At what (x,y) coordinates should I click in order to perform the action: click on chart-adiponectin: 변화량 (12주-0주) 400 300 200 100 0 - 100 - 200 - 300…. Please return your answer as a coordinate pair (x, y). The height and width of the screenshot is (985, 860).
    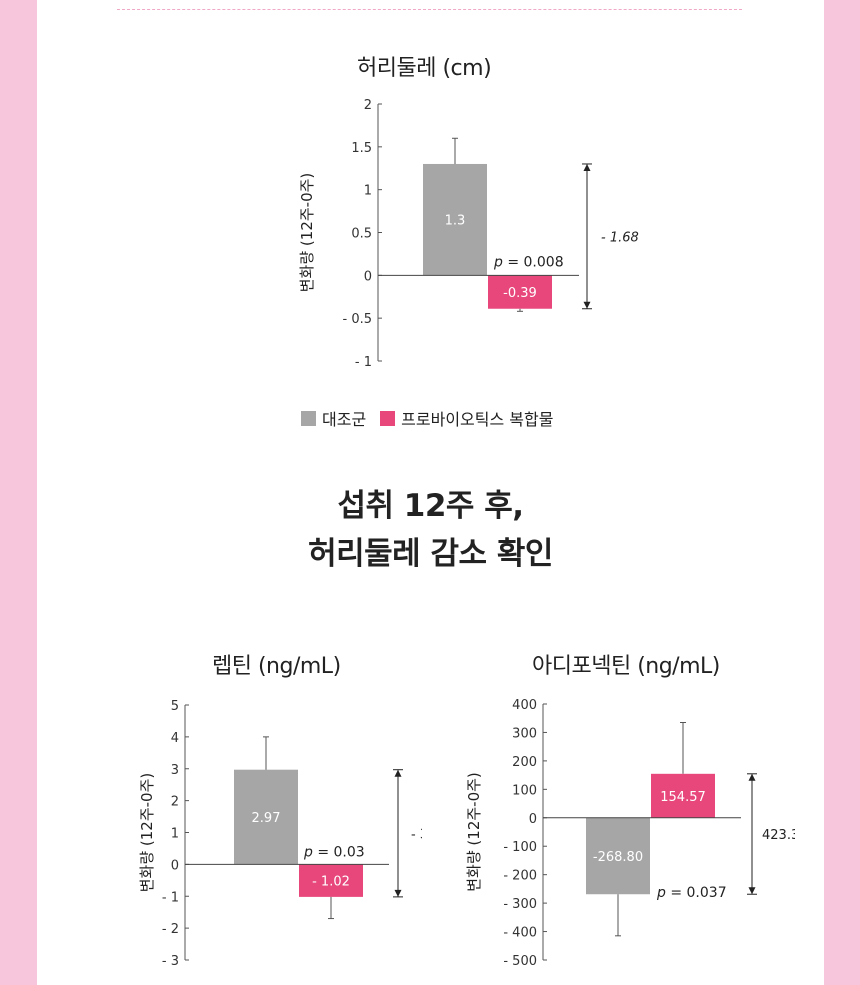
    Looking at the image, I should click on (630, 833).